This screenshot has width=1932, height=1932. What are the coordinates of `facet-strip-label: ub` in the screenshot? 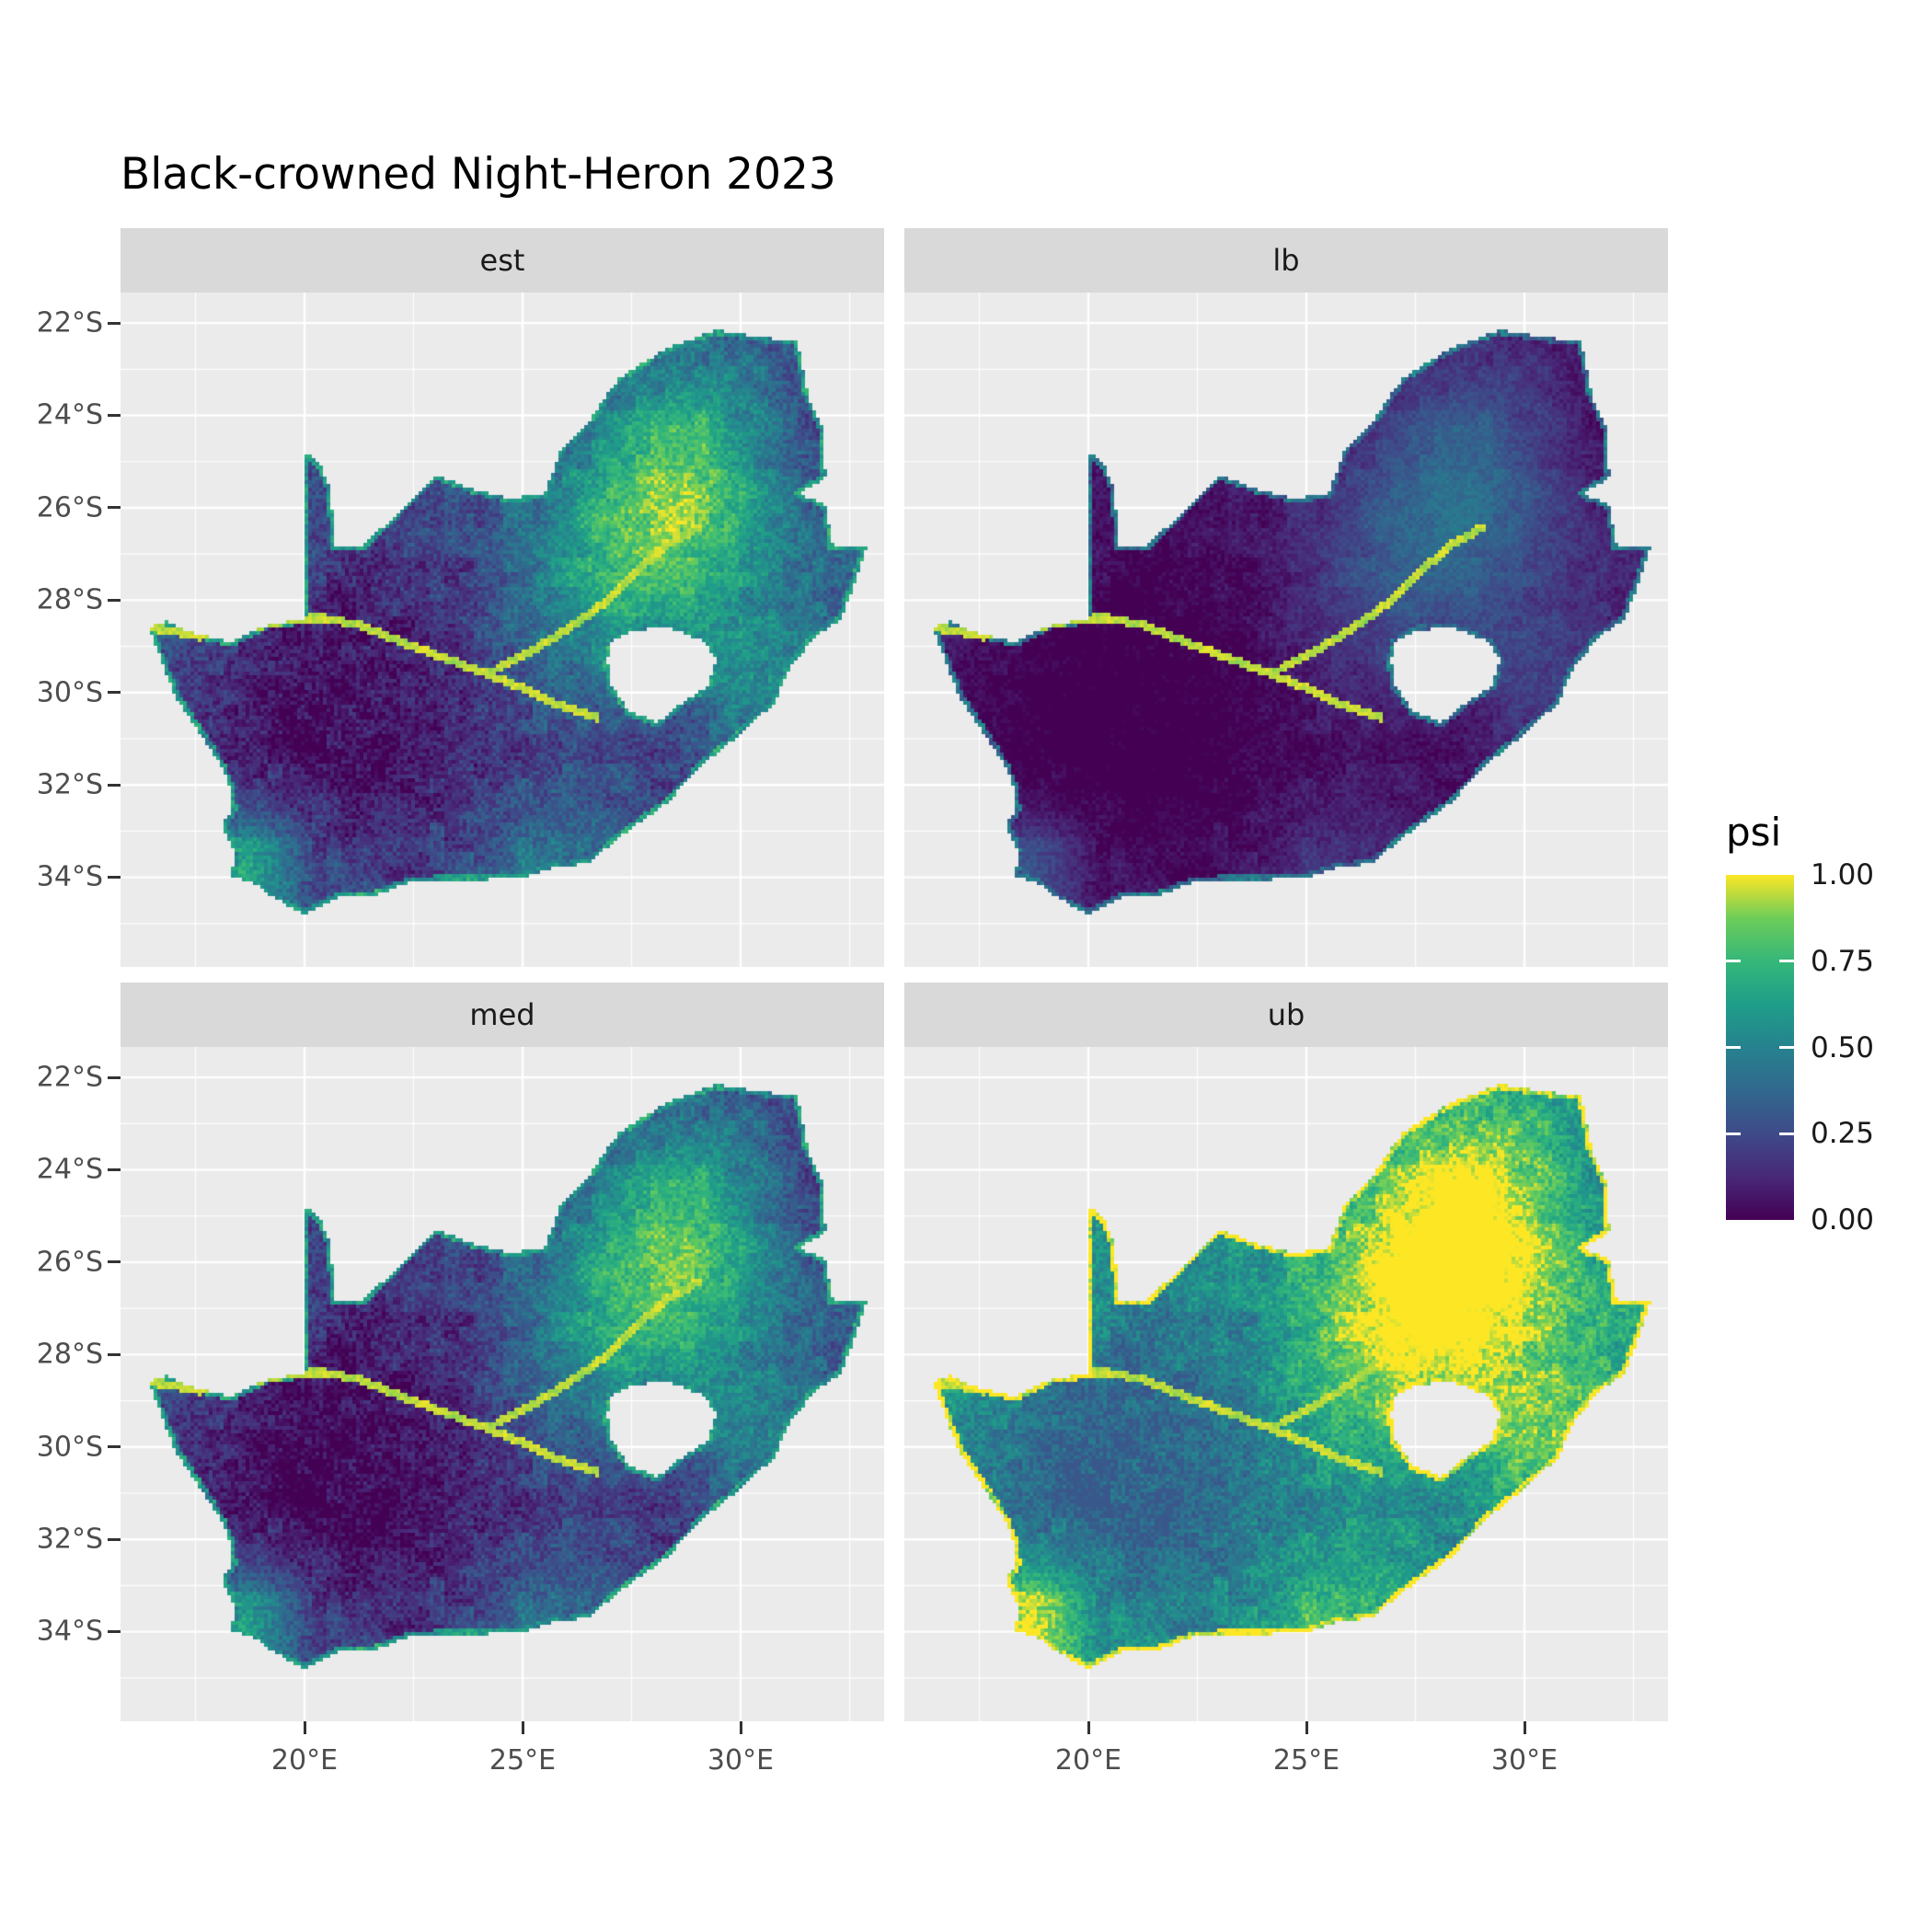 It's located at (1286, 1014).